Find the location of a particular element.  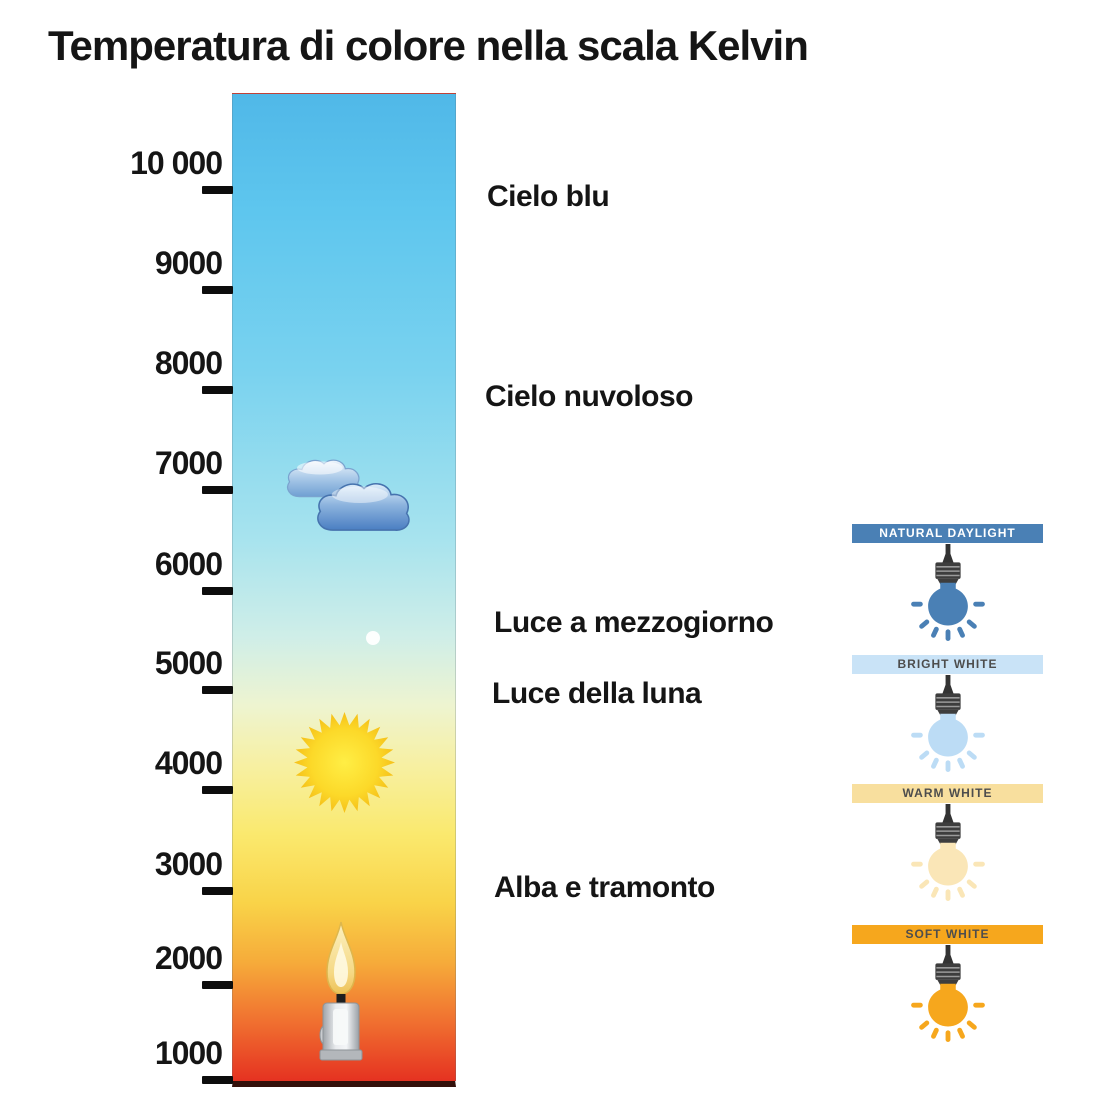

scale-label: 6000 is located at coordinates (188, 564).